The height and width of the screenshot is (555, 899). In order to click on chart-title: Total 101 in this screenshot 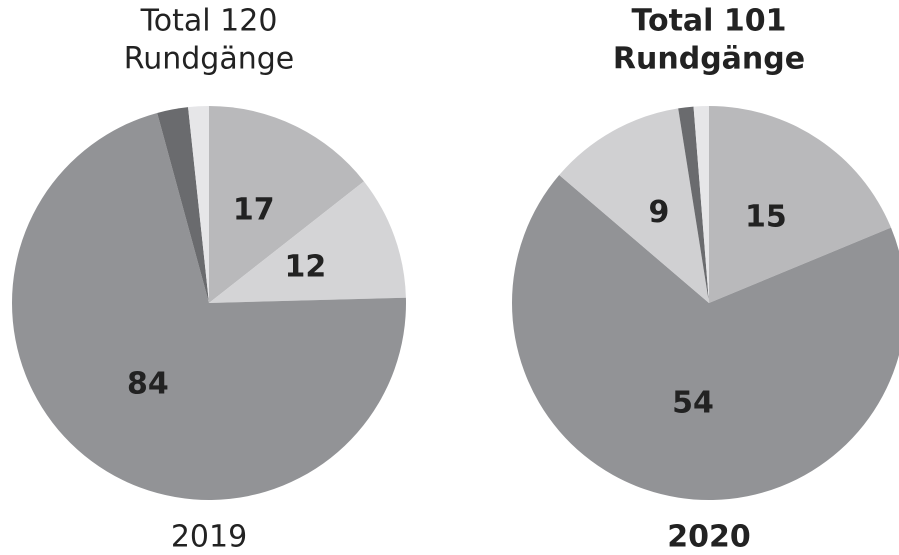, I will do `click(708, 21)`.